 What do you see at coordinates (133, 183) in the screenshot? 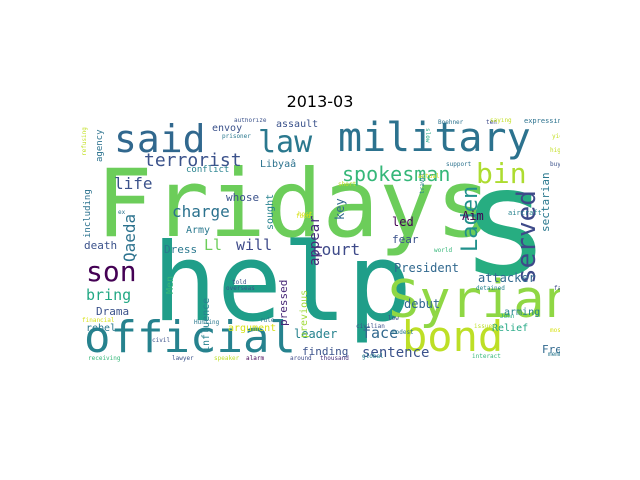
I see `cloud-word: life` at bounding box center [133, 183].